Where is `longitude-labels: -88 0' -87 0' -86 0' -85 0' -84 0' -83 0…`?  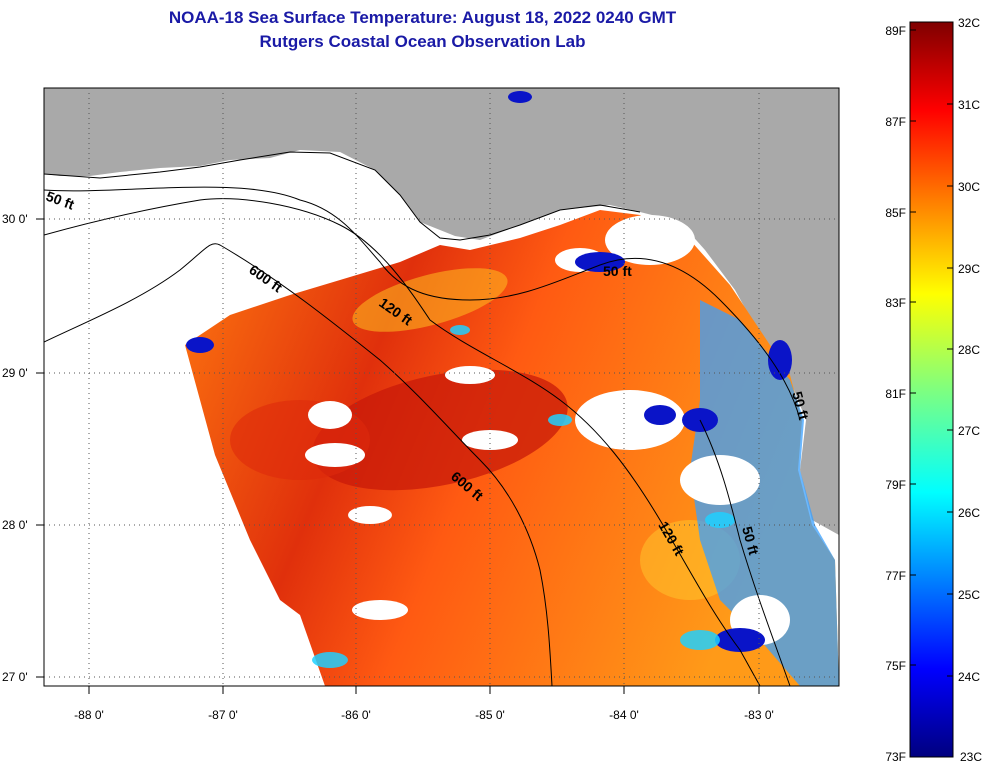
longitude-labels: -88 0' -87 0' -86 0' -85 0' -84 0' -83 0… is located at coordinates (424, 715).